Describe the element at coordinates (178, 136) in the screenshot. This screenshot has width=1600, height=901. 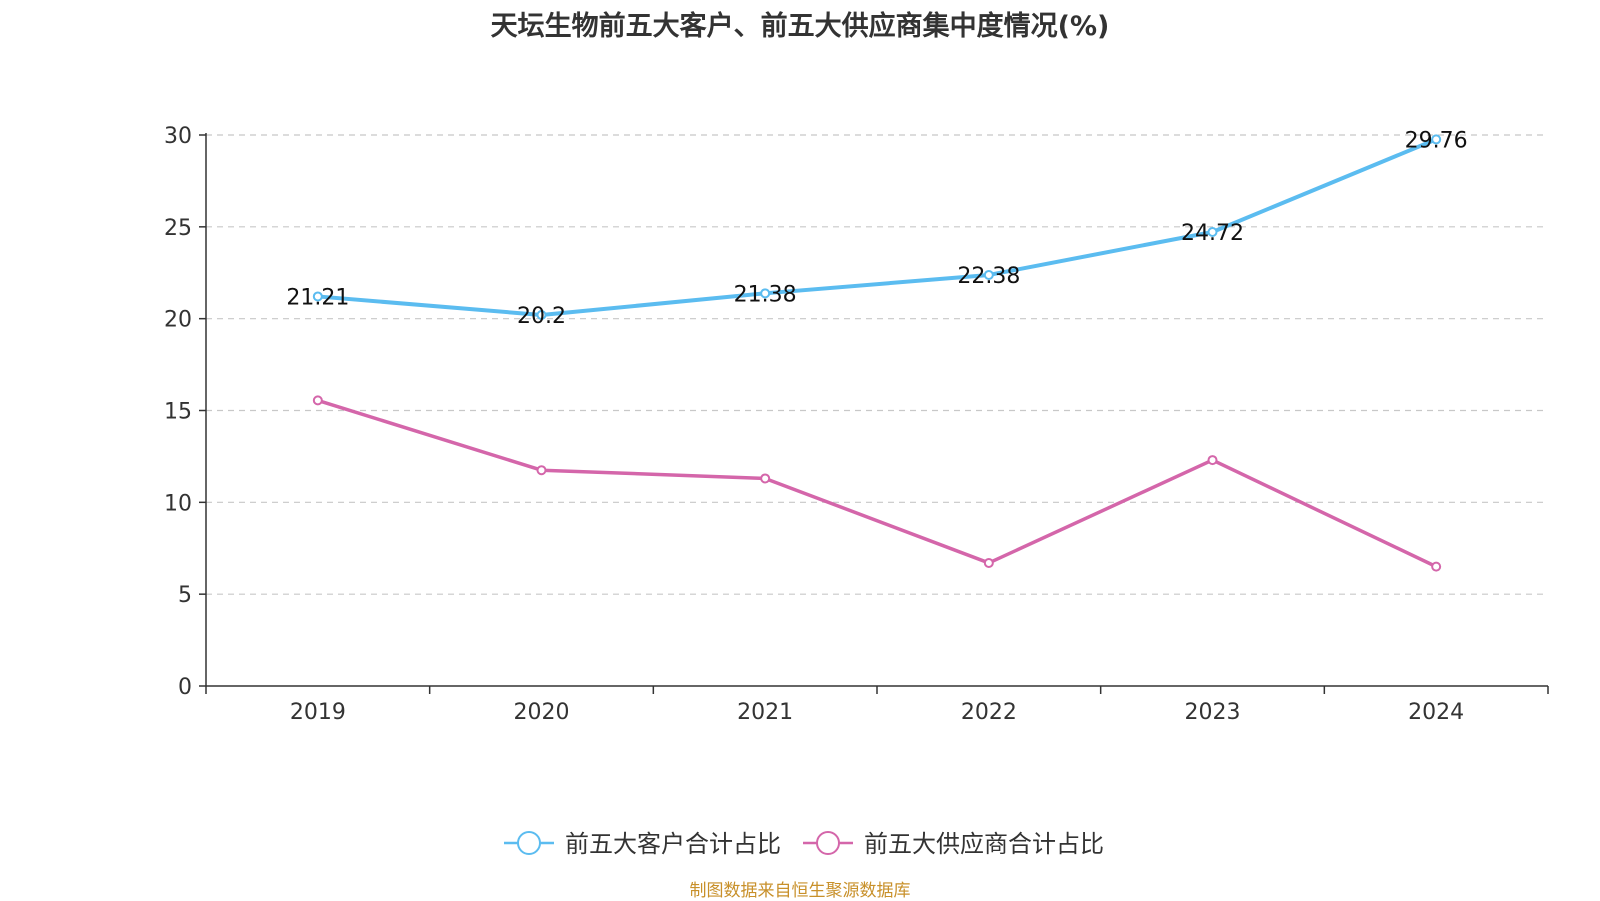
I see `y-tick-label: 30` at that location.